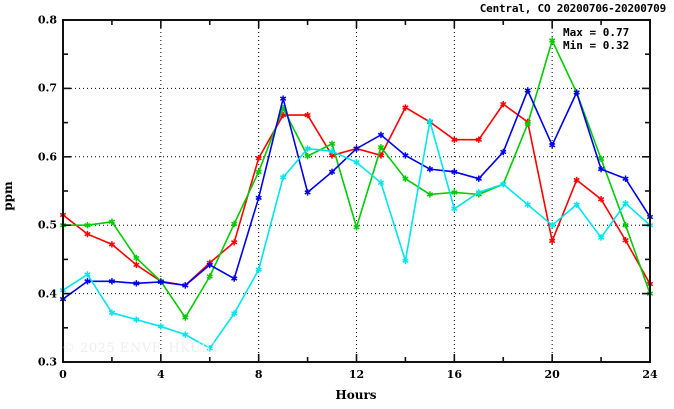  Describe the element at coordinates (572, 8) in the screenshot. I see `chart-title: Central, CO 20200706-20200709` at that location.